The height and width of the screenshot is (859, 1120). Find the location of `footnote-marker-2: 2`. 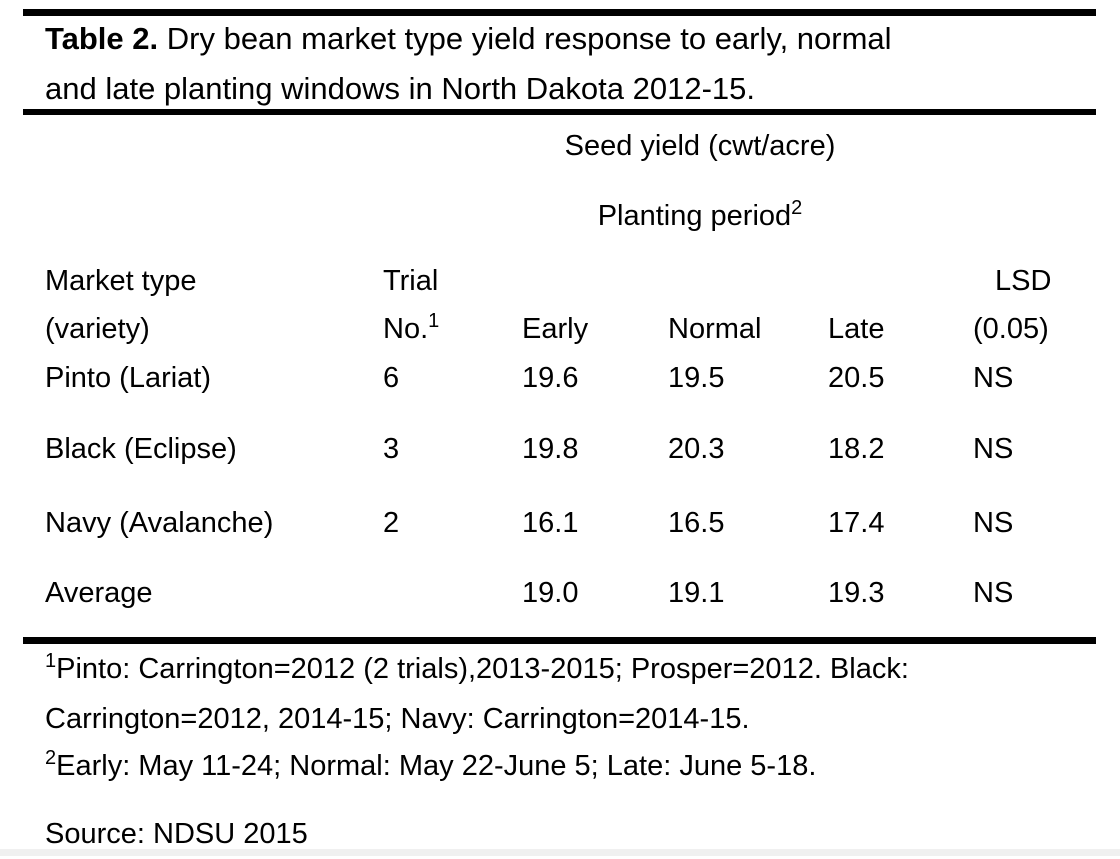

footnote-marker-2: 2 is located at coordinates (51, 758).